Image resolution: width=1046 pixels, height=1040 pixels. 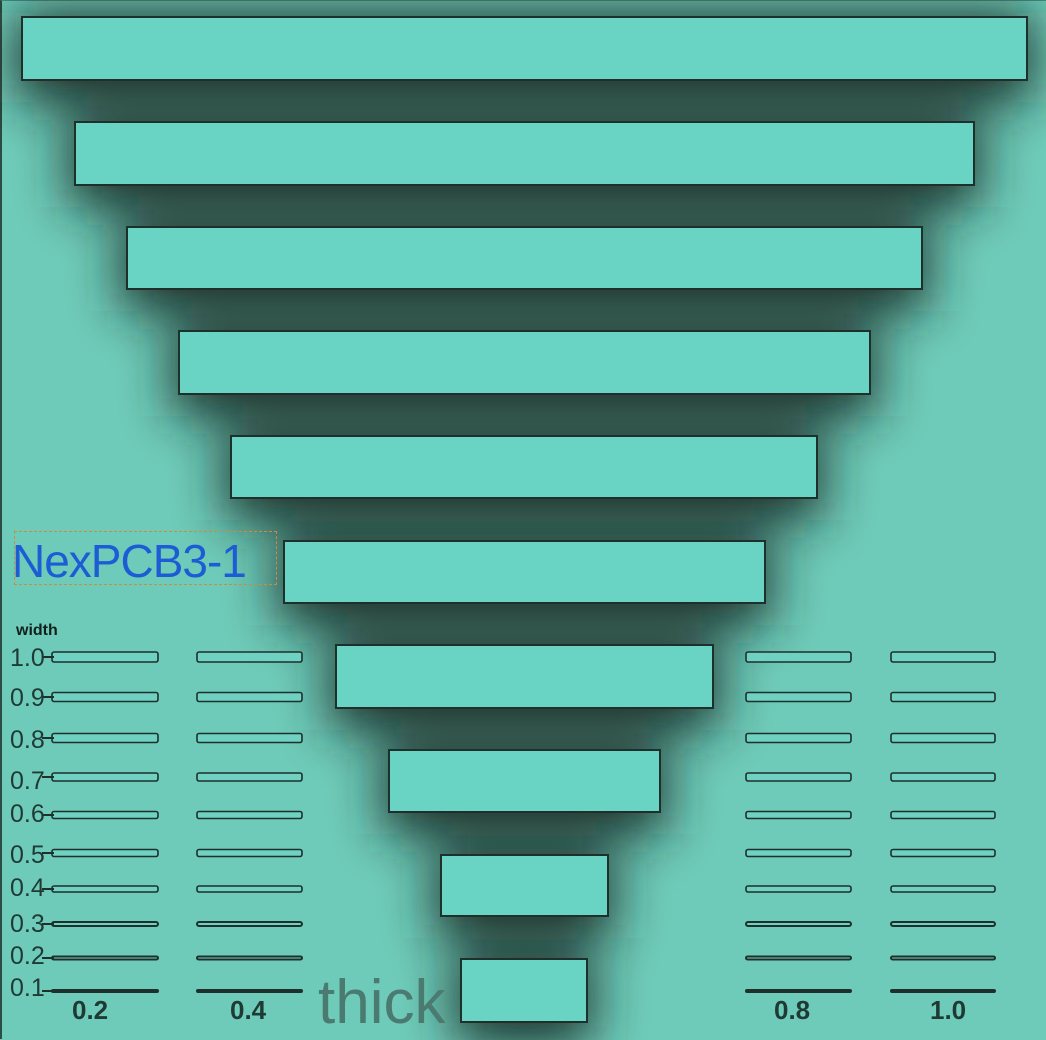 What do you see at coordinates (943, 738) in the screenshot?
I see `trace-sample-w0.8-t1.0` at bounding box center [943, 738].